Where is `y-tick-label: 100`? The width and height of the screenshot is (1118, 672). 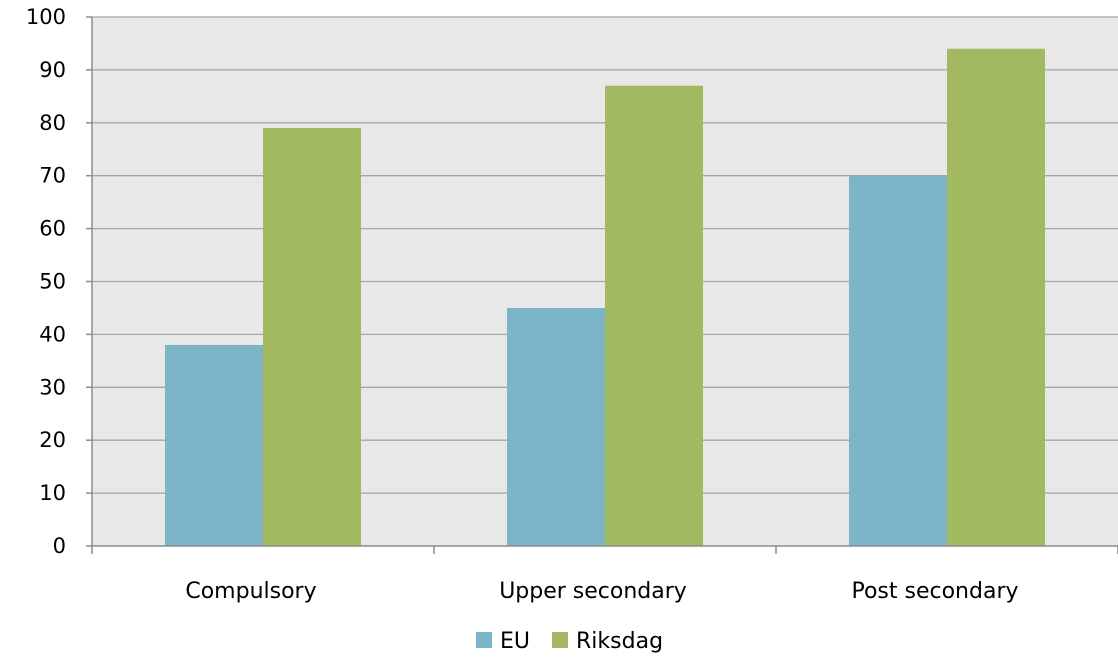
y-tick-label: 100 is located at coordinates (46, 17).